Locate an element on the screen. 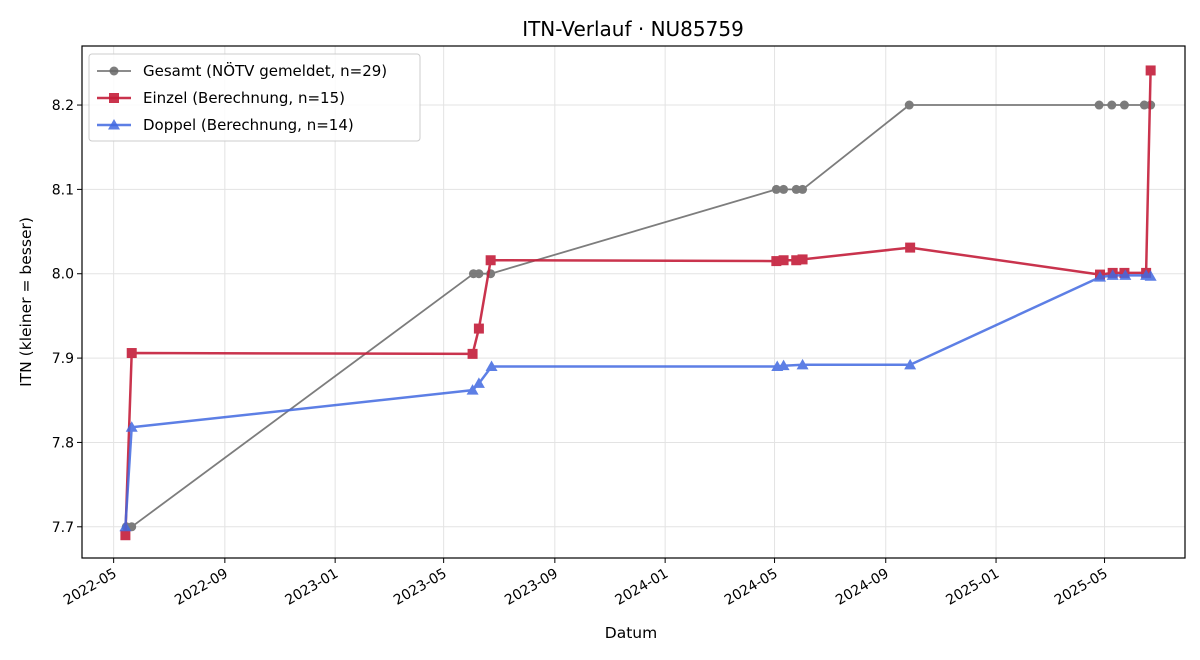 The width and height of the screenshot is (1200, 660). legend-box is located at coordinates (254, 97).